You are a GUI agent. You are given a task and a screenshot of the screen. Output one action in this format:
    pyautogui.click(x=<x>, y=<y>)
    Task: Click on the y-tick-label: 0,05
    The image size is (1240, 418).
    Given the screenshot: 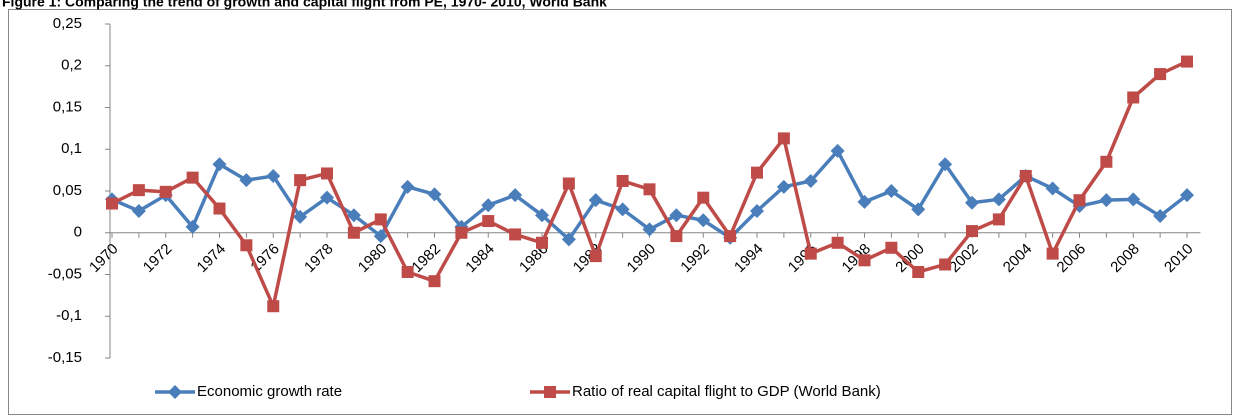 What is the action you would take?
    pyautogui.click(x=67, y=190)
    